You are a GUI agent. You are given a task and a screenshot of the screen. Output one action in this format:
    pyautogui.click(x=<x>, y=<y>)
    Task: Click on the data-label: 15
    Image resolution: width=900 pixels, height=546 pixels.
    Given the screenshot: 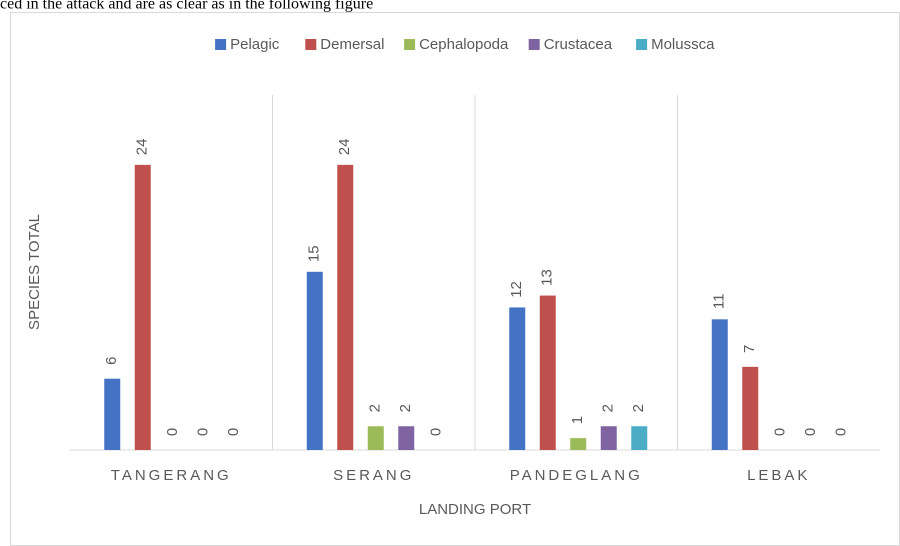 What is the action you would take?
    pyautogui.click(x=314, y=253)
    